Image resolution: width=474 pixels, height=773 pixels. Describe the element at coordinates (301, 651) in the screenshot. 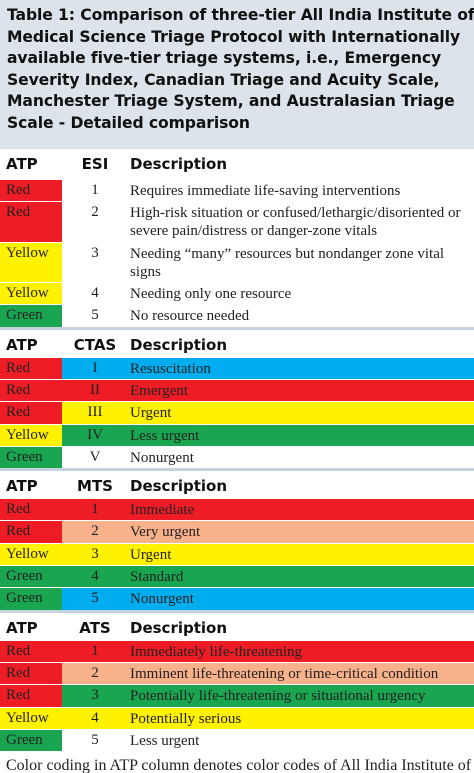

I see `description-cell: Immediately life-threatening` at that location.